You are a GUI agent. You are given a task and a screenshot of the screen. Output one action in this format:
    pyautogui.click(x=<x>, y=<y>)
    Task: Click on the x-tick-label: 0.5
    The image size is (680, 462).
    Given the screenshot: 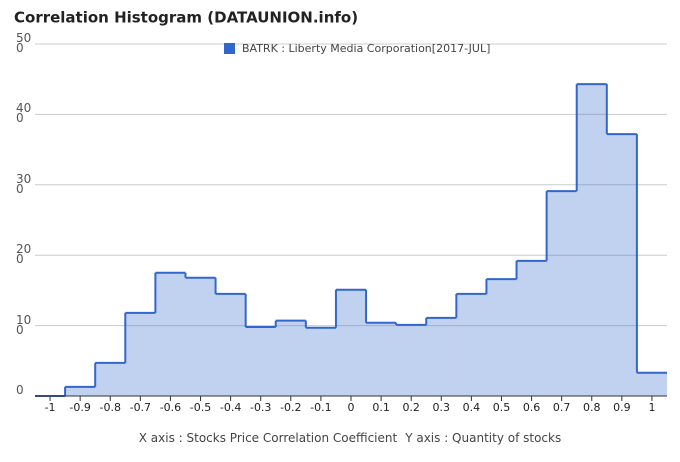 What is the action you would take?
    pyautogui.click(x=502, y=407)
    